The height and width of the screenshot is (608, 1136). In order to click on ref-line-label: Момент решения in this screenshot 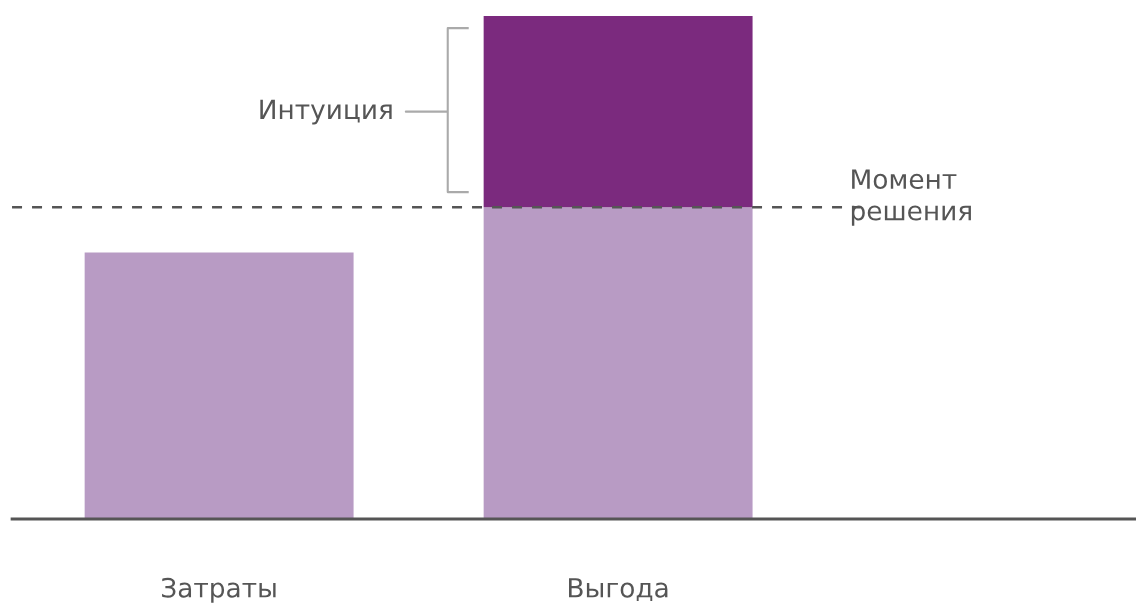, I will do `click(911, 197)`.